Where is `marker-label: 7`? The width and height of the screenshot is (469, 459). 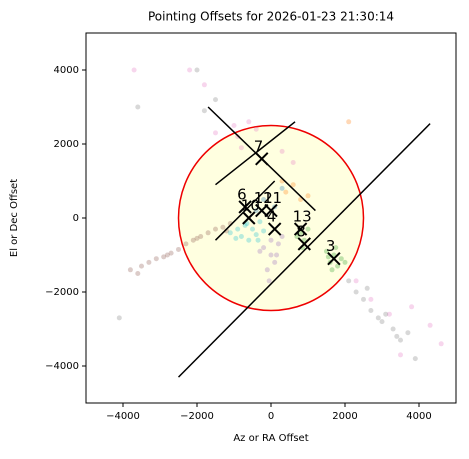
marker-label: 7 is located at coordinates (259, 146).